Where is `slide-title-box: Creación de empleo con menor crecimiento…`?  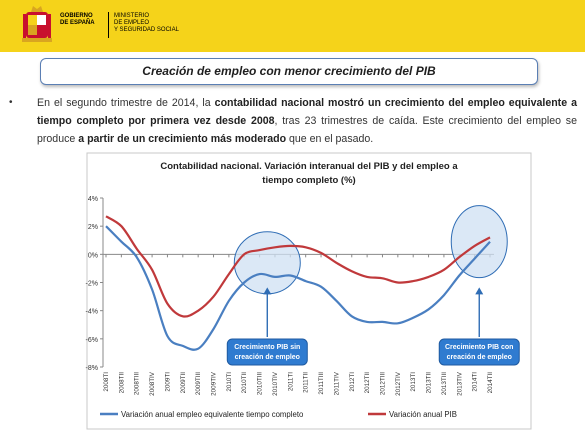 slide-title-box: Creación de empleo con menor crecimiento… is located at coordinates (289, 71).